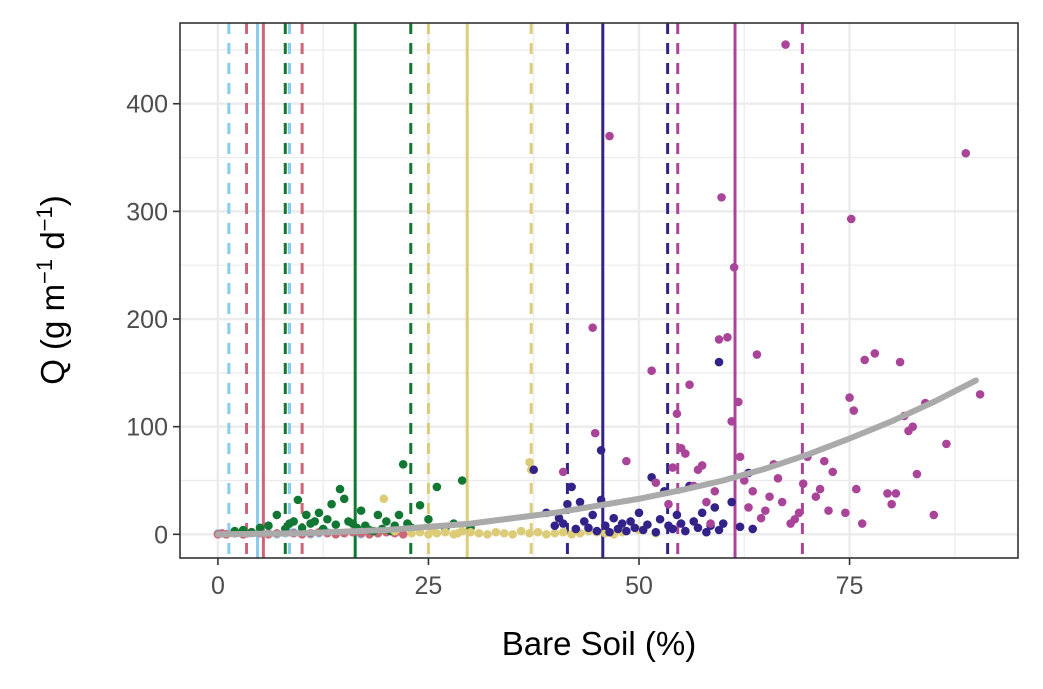 This screenshot has width=1043, height=689. I want to click on y-tick-label: 0, so click(161, 535).